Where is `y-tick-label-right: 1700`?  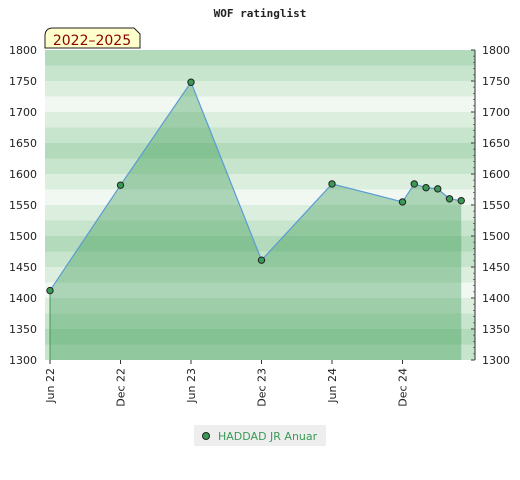 y-tick-label-right: 1700 is located at coordinates (496, 112).